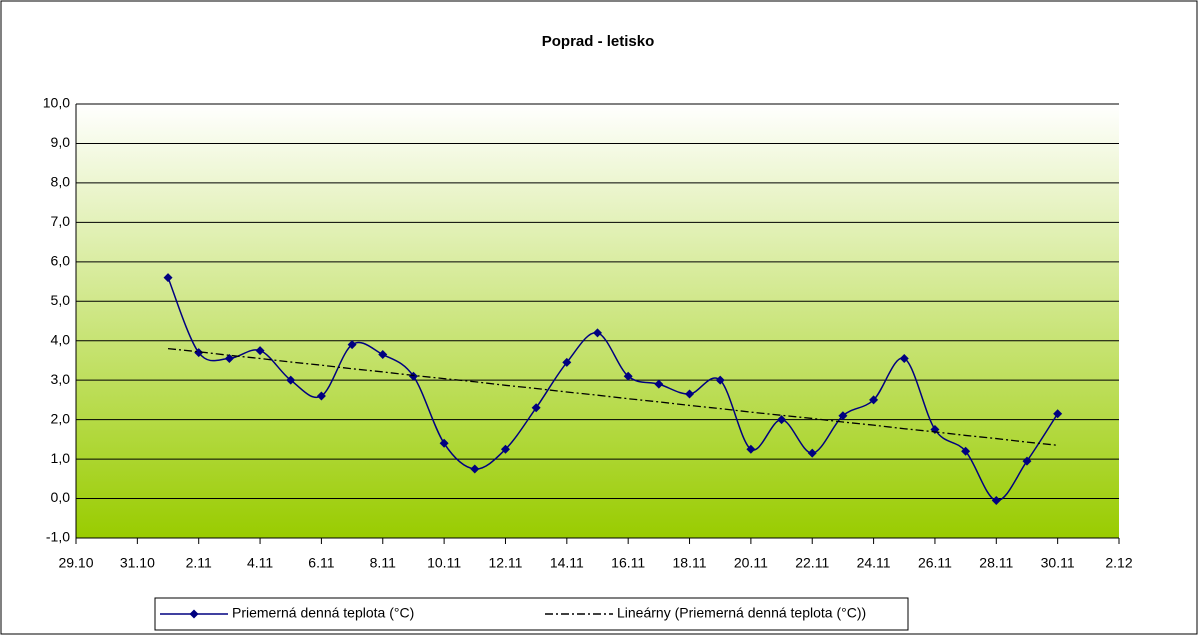 The height and width of the screenshot is (640, 1198). What do you see at coordinates (61, 497) in the screenshot?
I see `y-tick-label: 0,0` at bounding box center [61, 497].